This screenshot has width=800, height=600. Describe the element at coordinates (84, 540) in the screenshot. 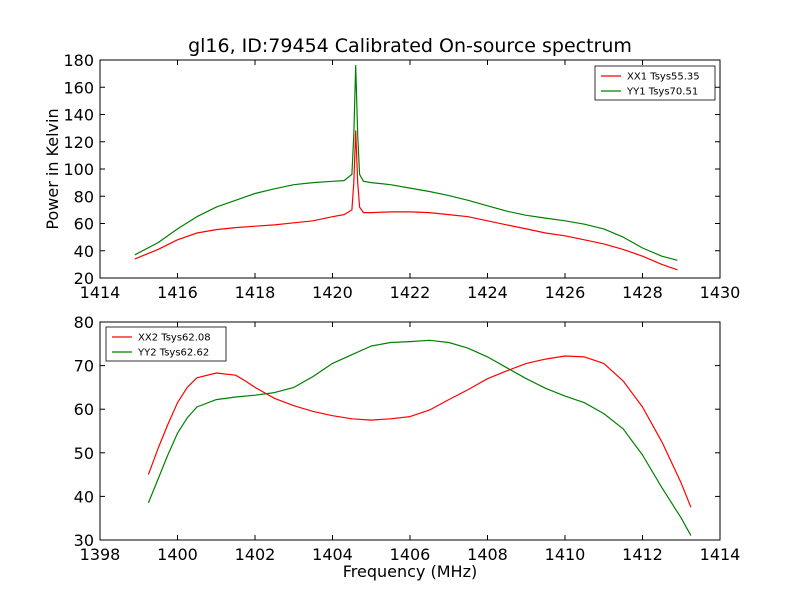

I see `y-tick-label: 30` at that location.